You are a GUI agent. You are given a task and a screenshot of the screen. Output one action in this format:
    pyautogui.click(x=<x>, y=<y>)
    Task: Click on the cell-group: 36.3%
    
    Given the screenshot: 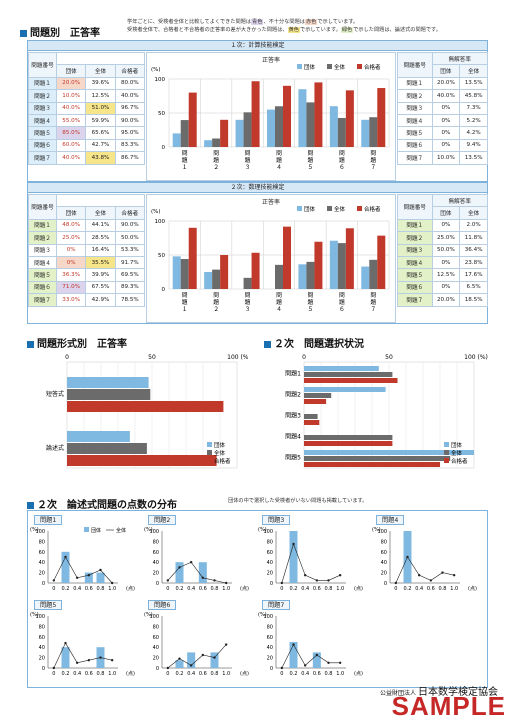 What is the action you would take?
    pyautogui.click(x=71, y=275)
    